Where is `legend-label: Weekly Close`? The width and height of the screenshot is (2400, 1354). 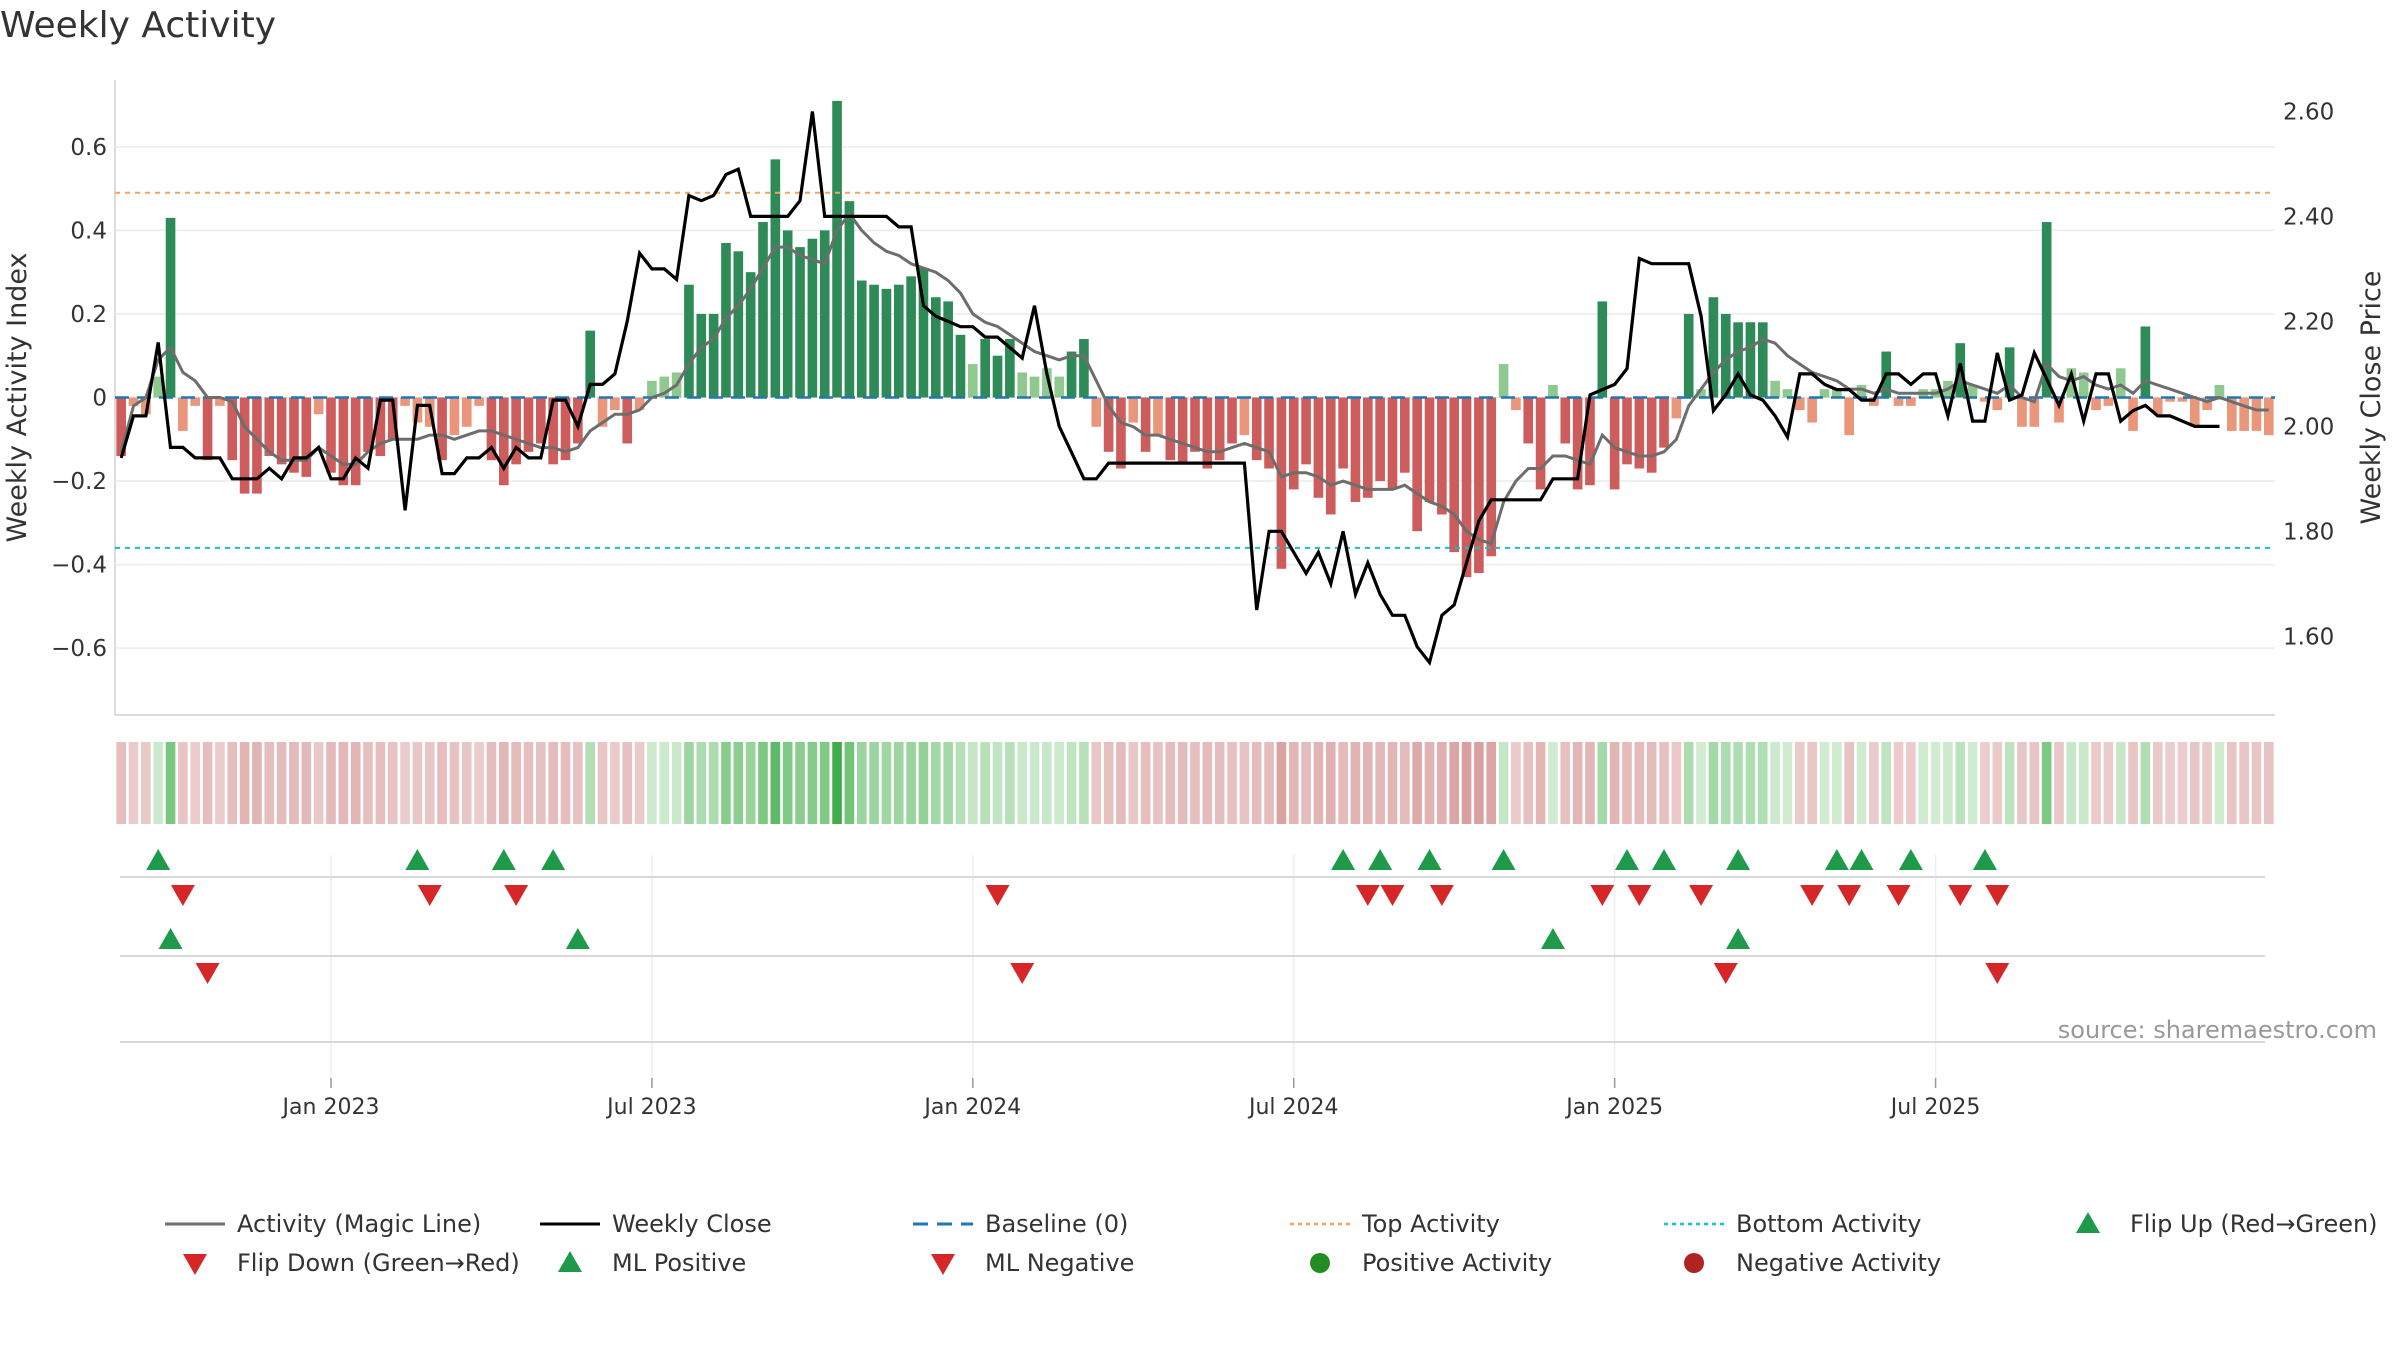 legend-label: Weekly Close is located at coordinates (692, 1224).